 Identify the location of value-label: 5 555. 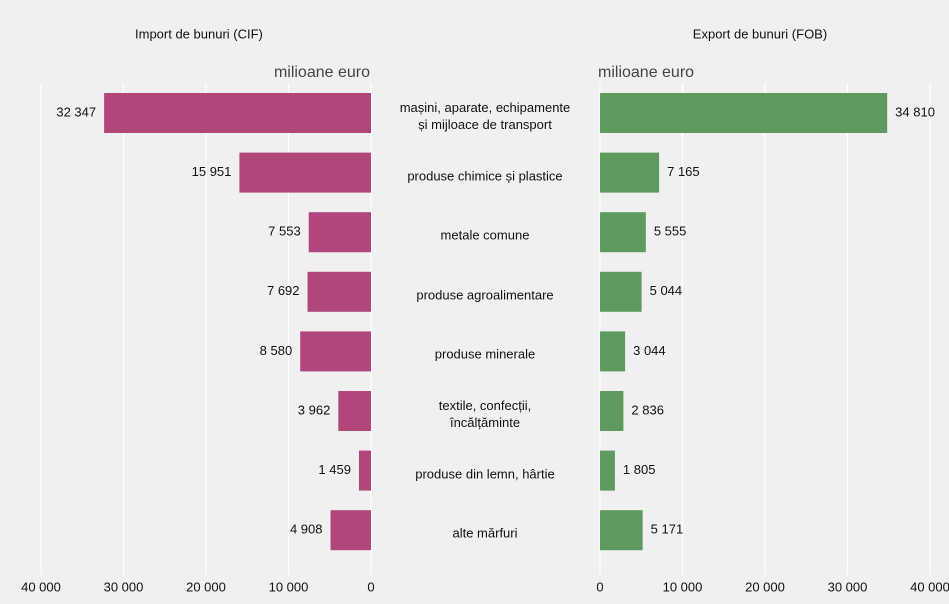
(670, 231).